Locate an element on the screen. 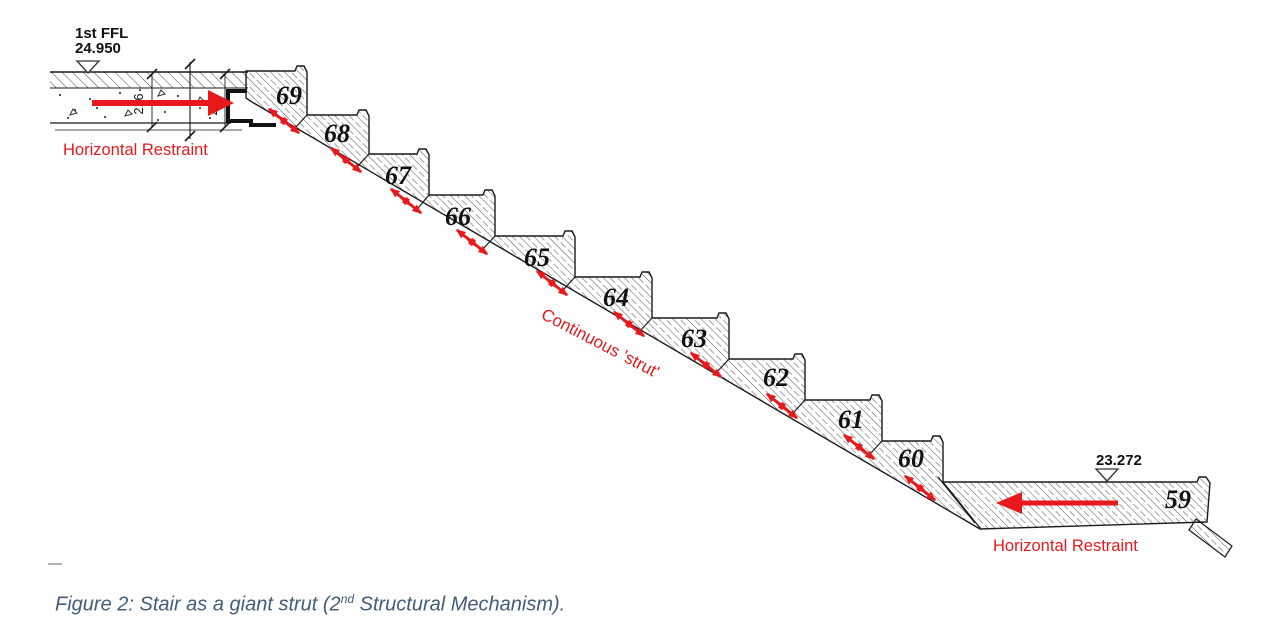  upper-level-value: 24.950 is located at coordinates (98, 48).